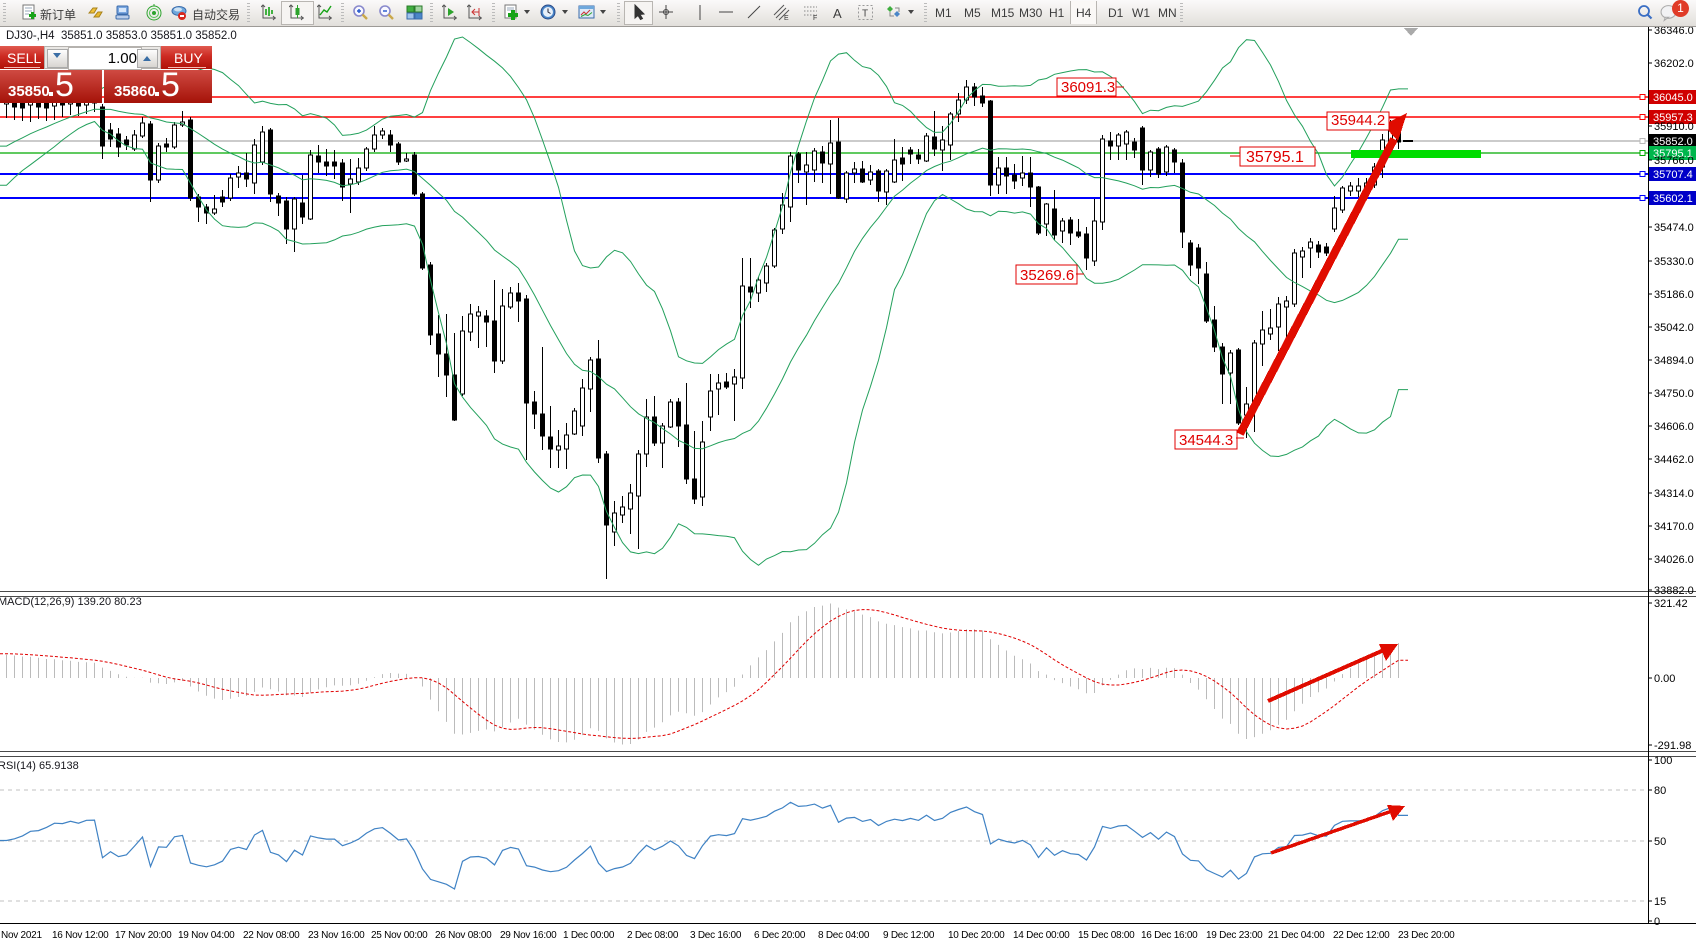 The image size is (1696, 946). What do you see at coordinates (1206, 440) in the screenshot?
I see `svg-text: 34544.3` at bounding box center [1206, 440].